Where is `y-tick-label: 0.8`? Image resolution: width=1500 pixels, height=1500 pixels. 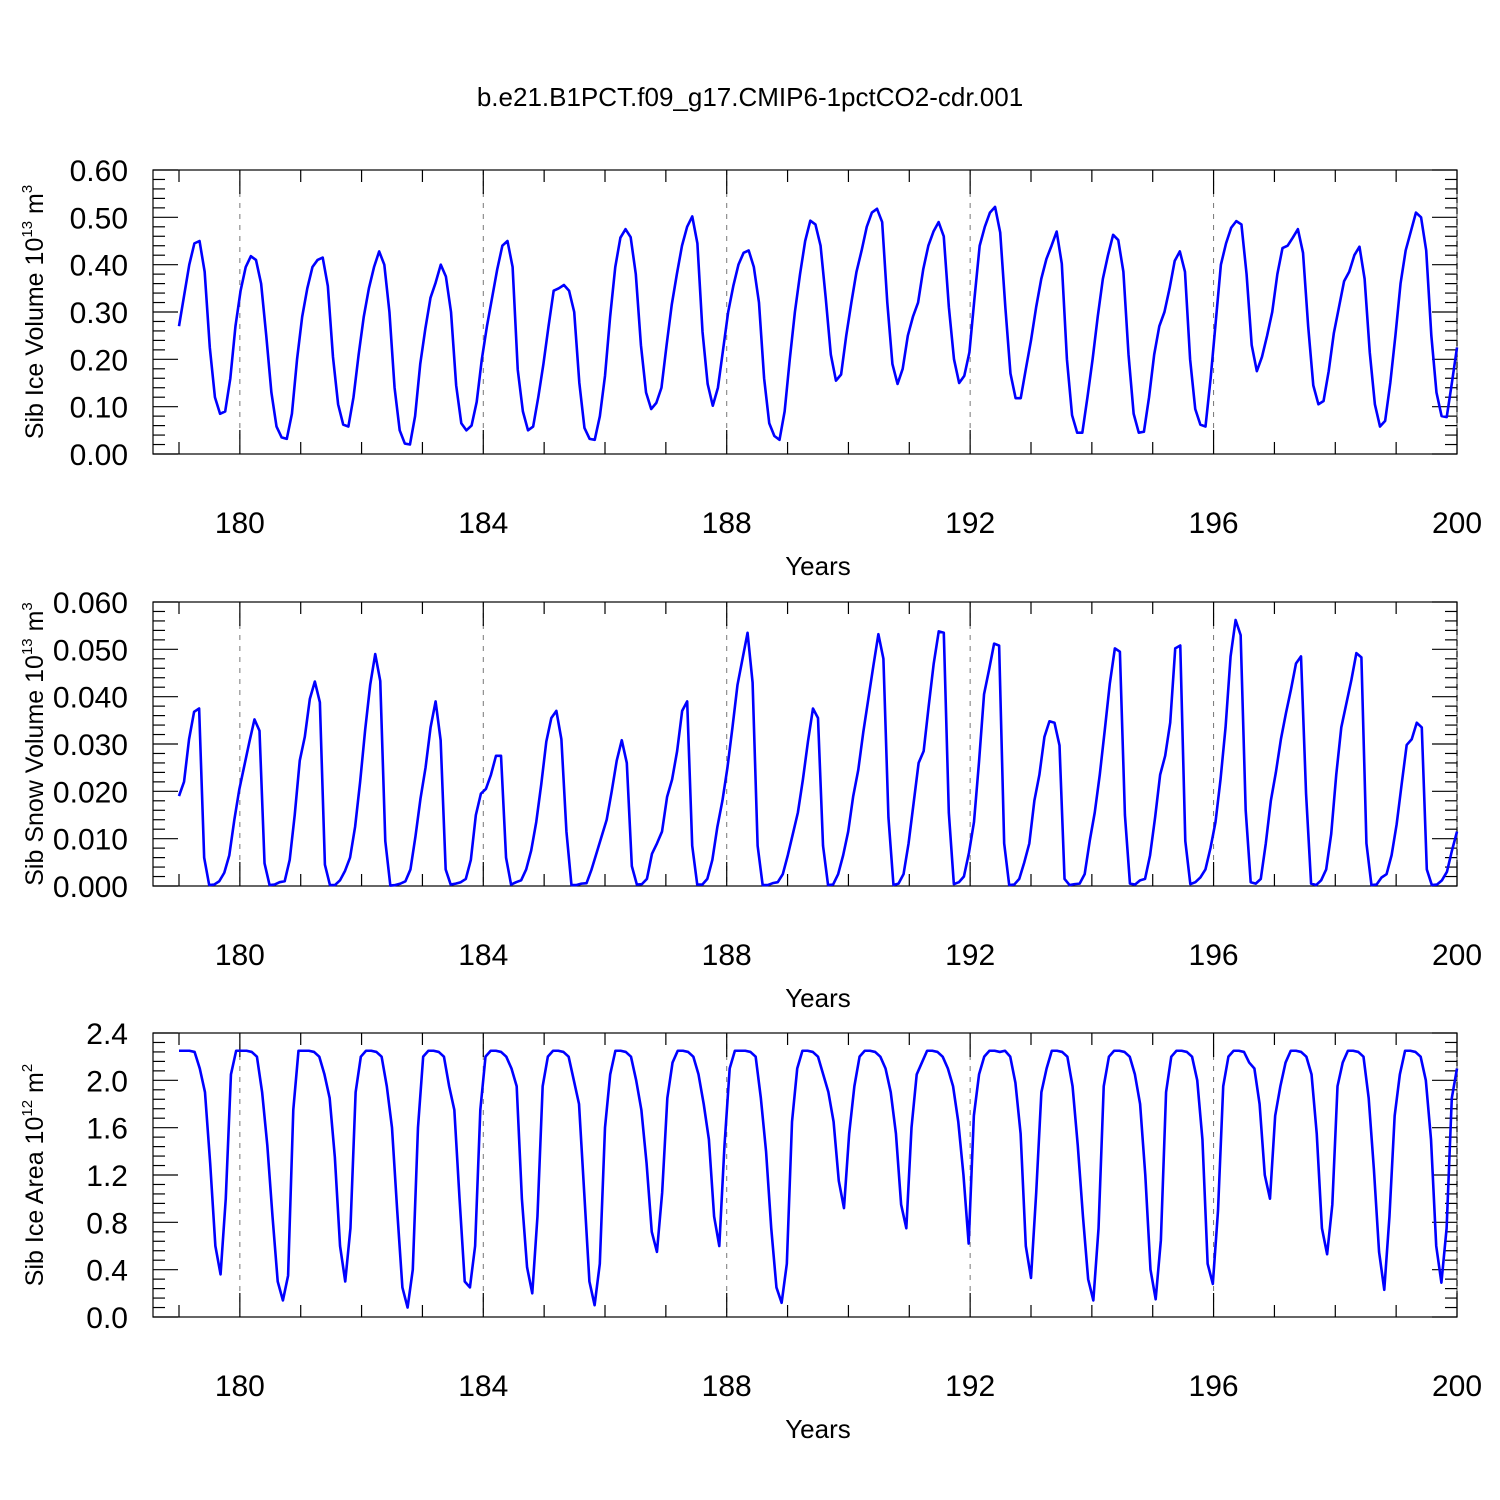
y-tick-label: 0.8 is located at coordinates (107, 1223).